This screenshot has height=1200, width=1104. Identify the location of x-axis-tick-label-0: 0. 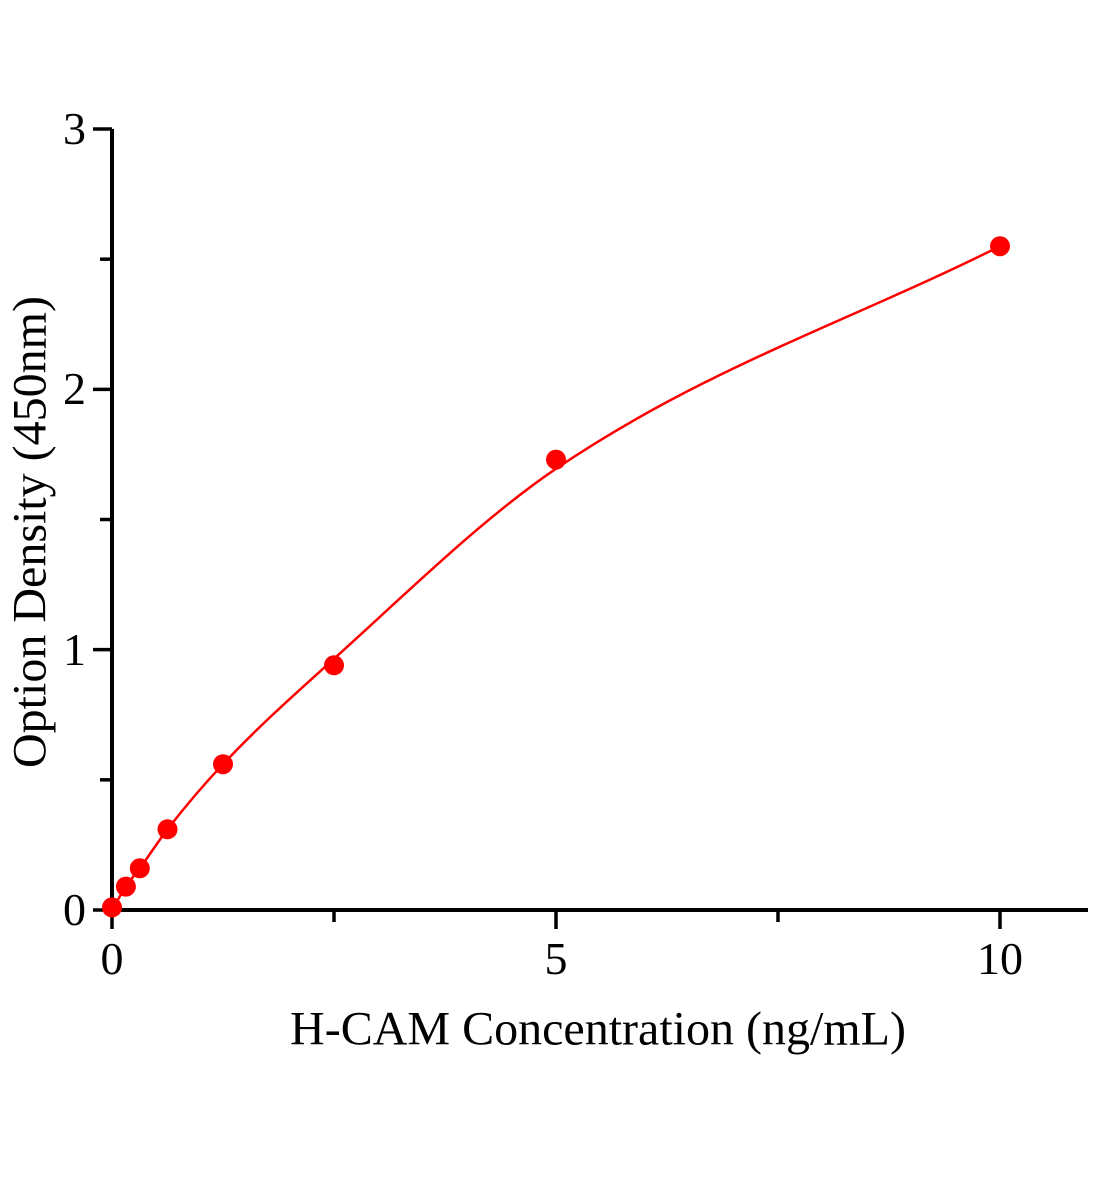
(112, 958).